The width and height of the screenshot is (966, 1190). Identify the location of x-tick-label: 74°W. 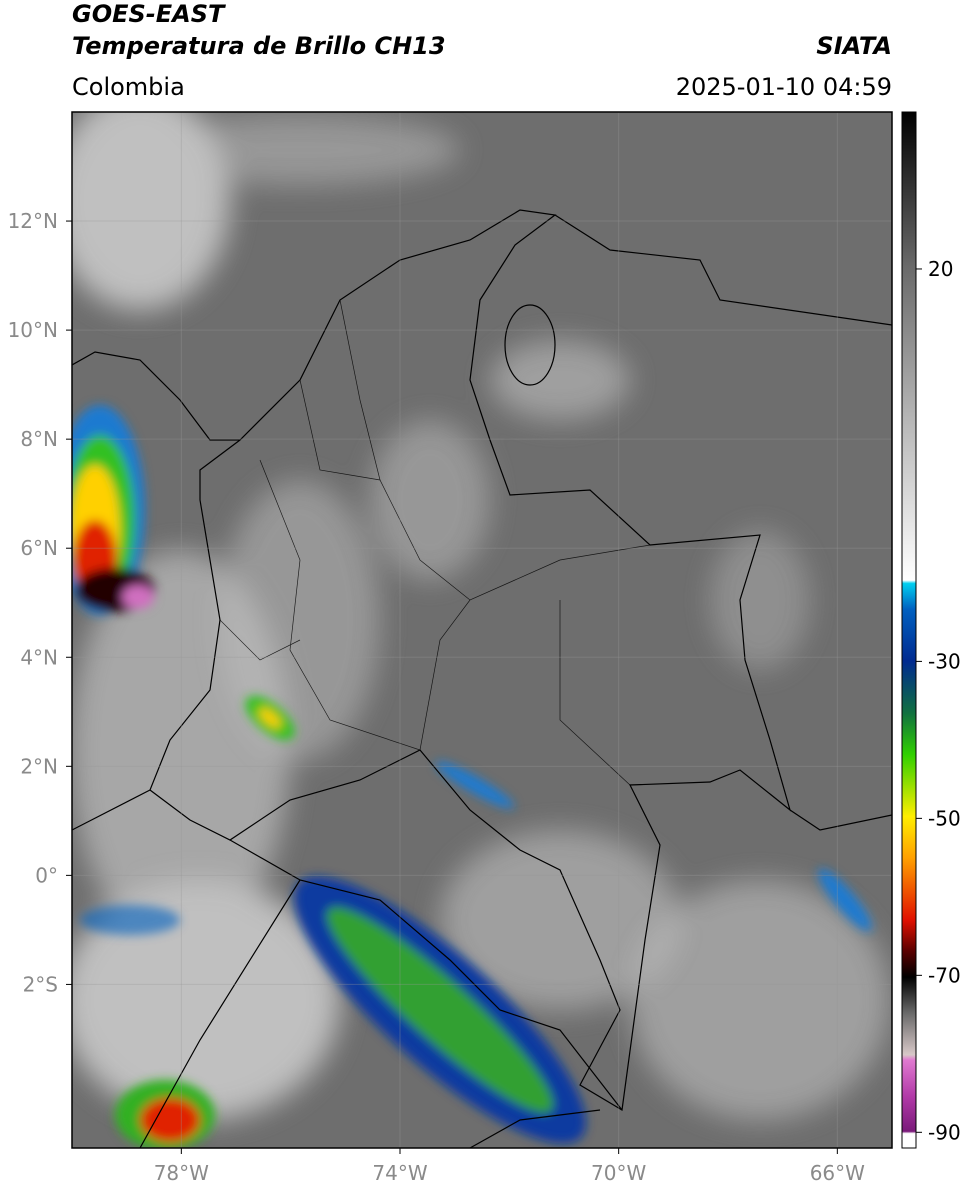
(399, 1173).